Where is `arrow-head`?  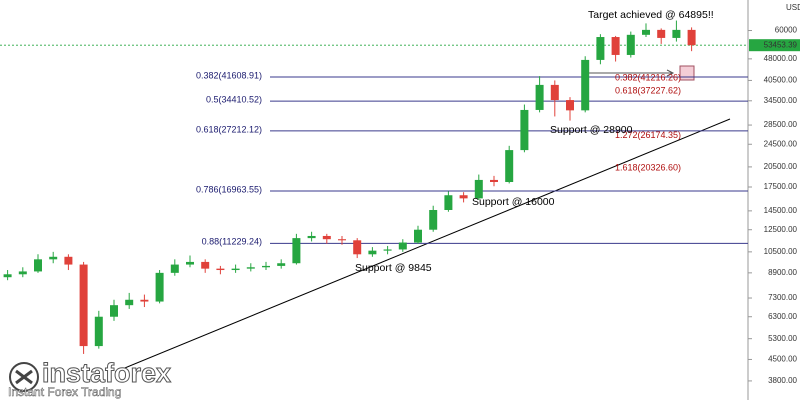
arrow-head is located at coordinates (670, 73).